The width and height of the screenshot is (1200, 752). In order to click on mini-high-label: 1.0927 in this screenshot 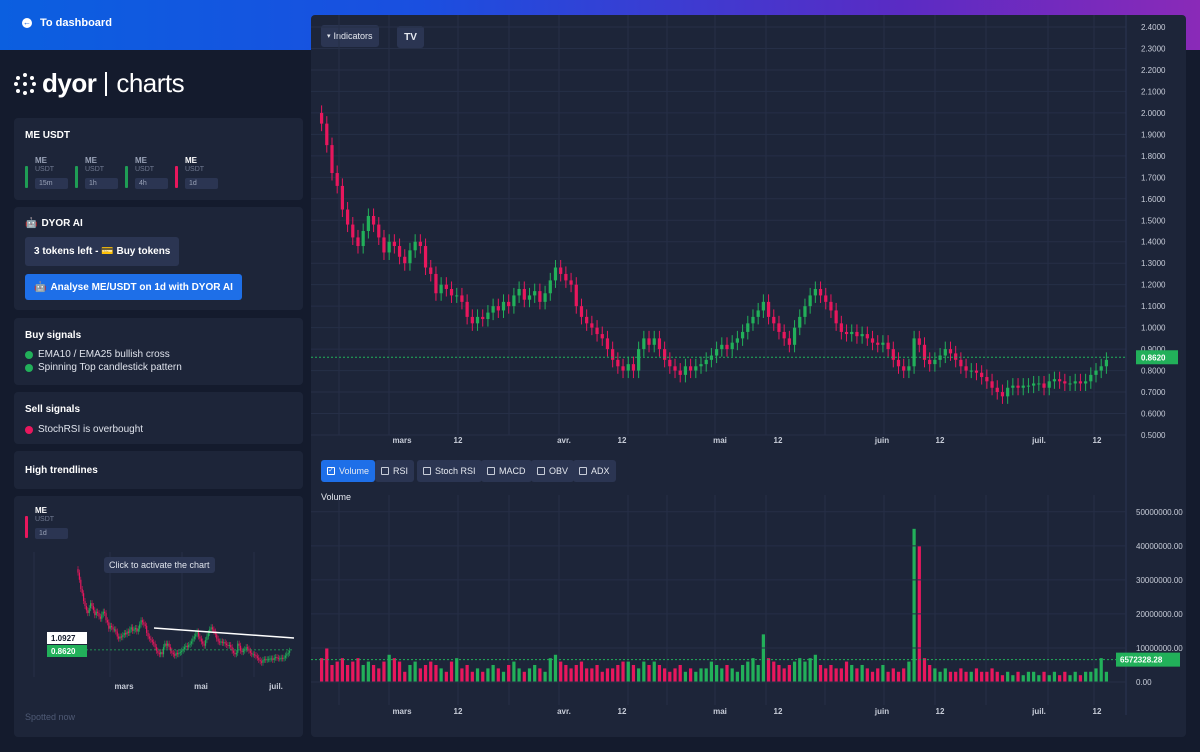, I will do `click(63, 638)`.